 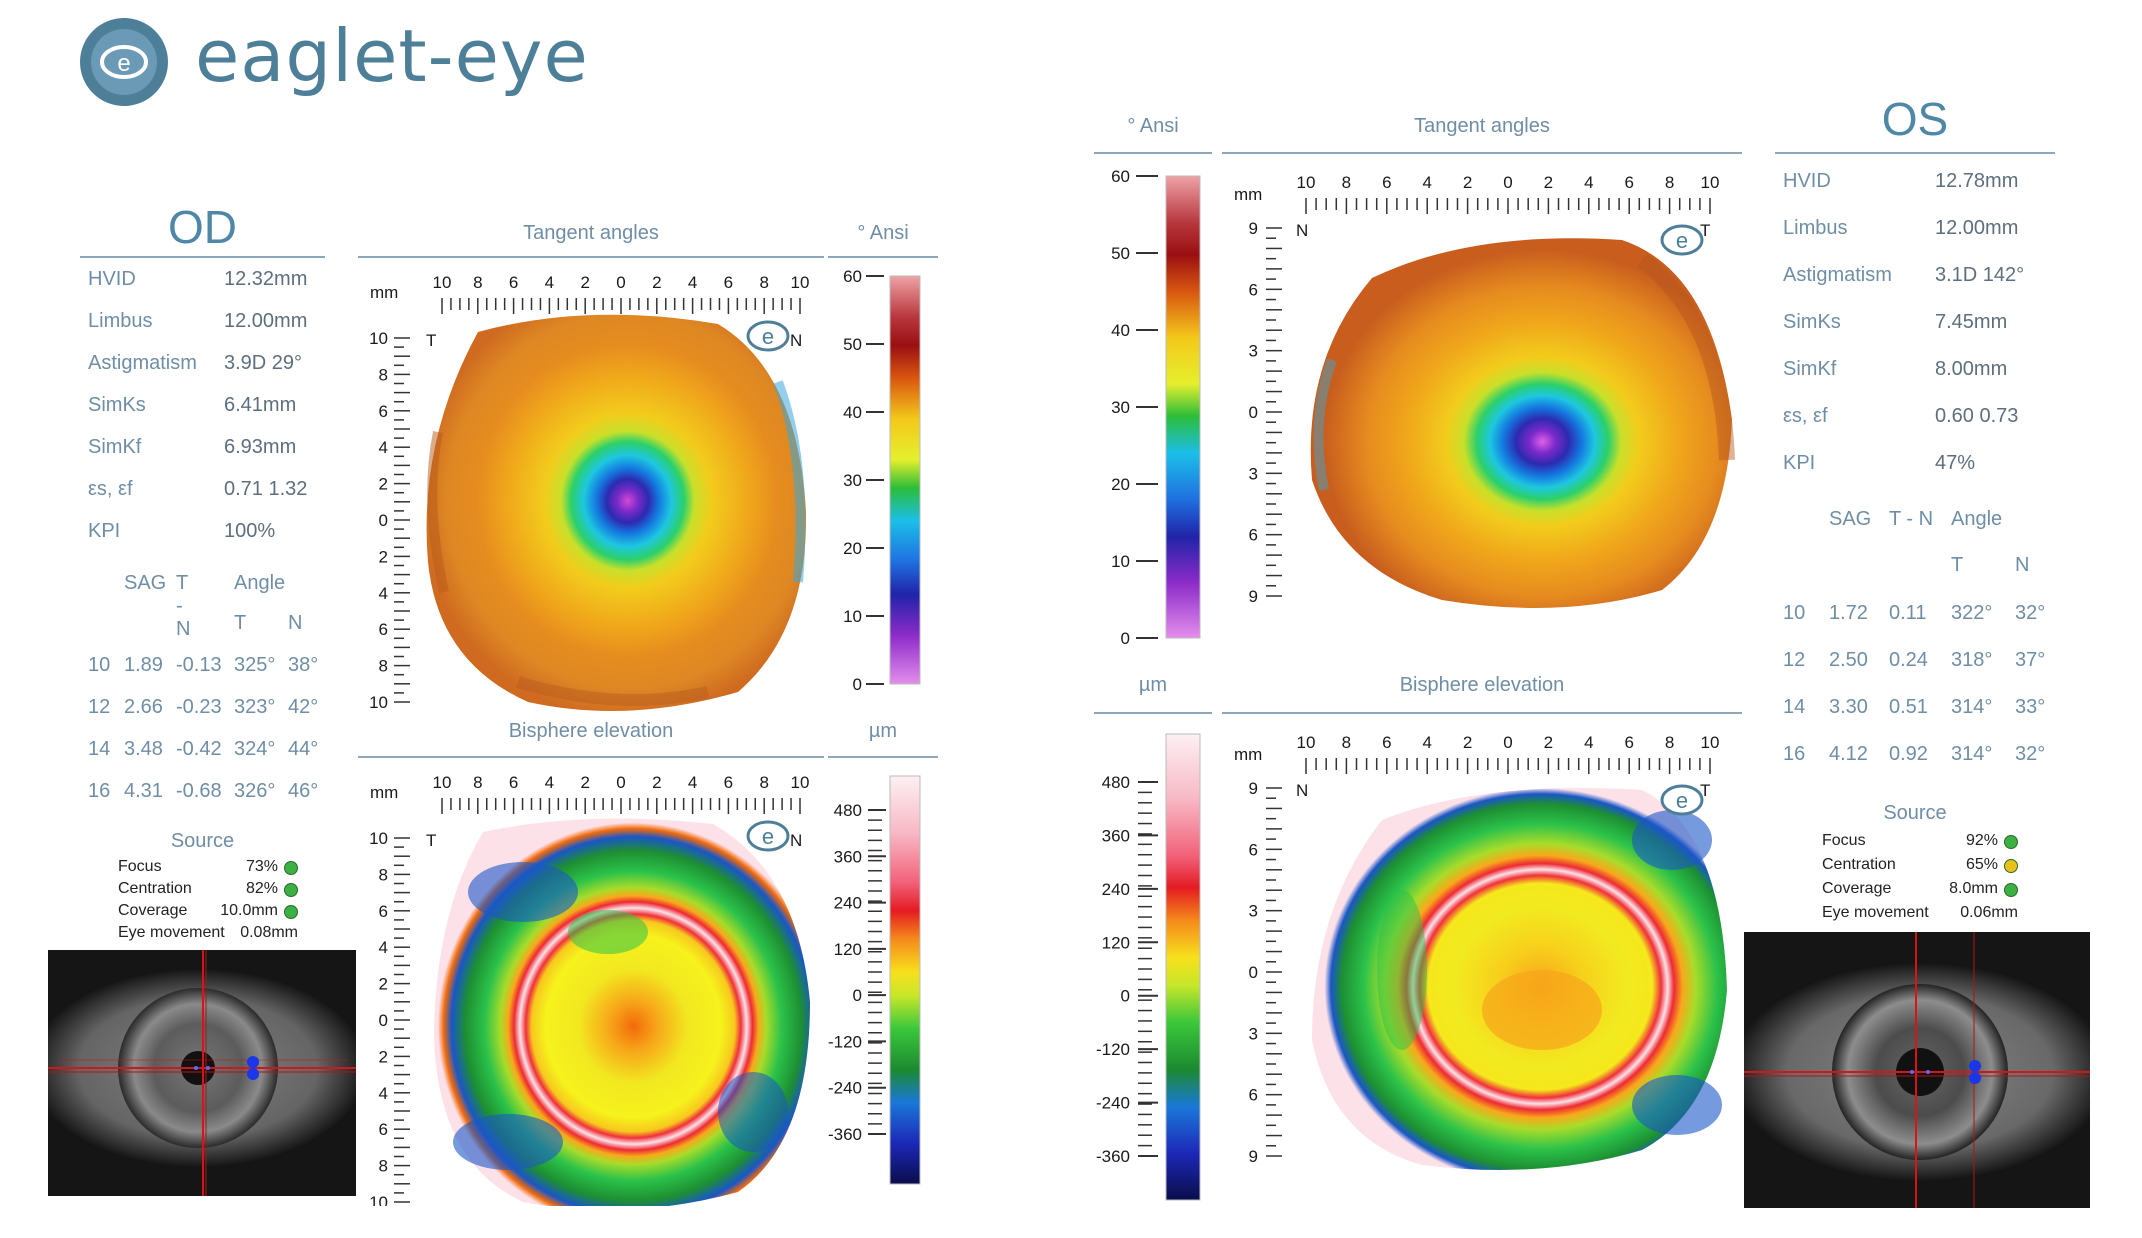 What do you see at coordinates (1895, 322) in the screenshot?
I see `os-stat-row: SimKs 7.45mm` at bounding box center [1895, 322].